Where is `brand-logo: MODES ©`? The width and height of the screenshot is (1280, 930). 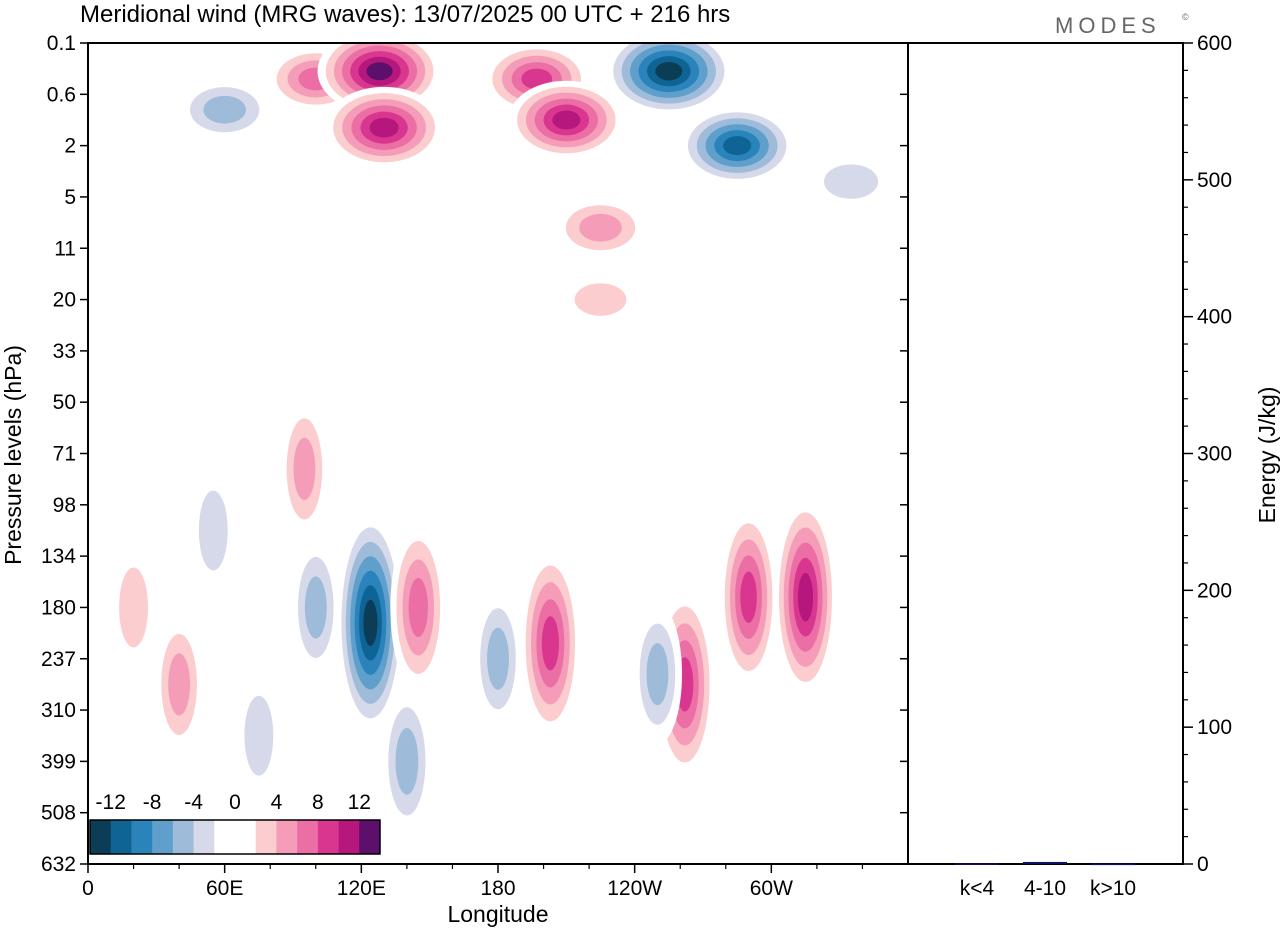 brand-logo: MODES © is located at coordinates (1122, 25).